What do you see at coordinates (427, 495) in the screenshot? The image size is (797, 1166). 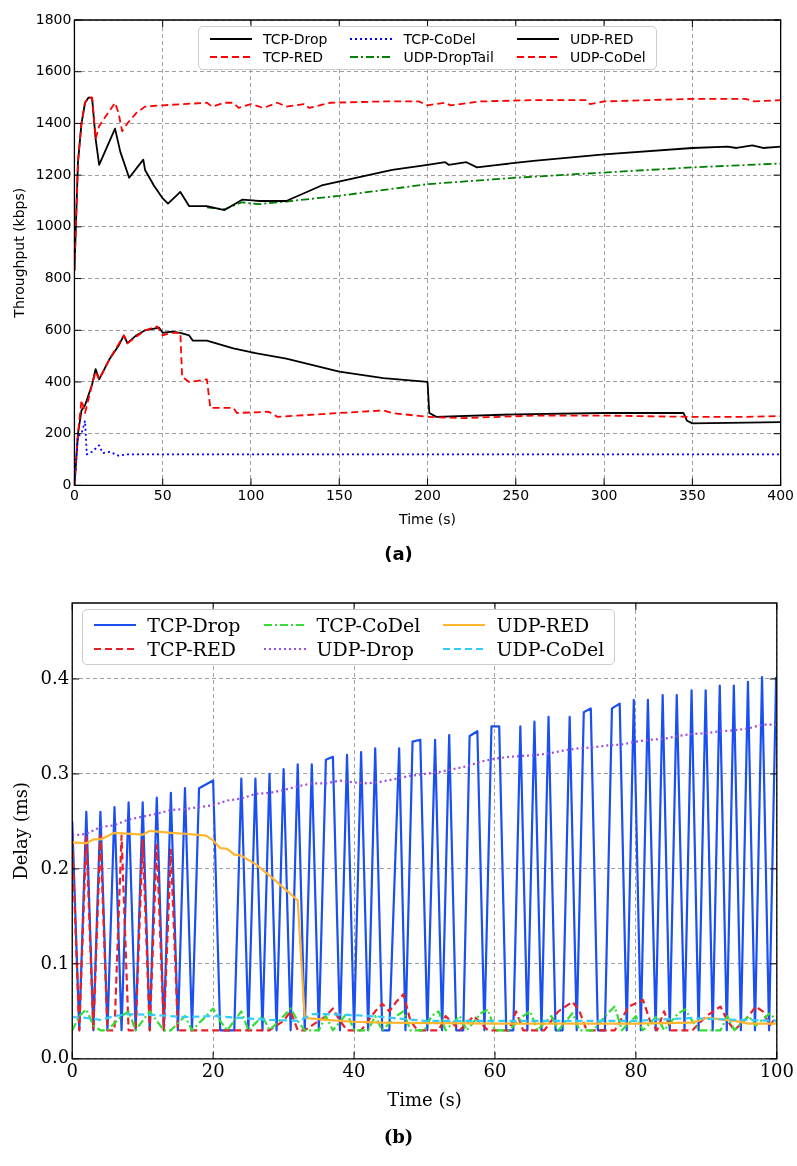 I see `x-tick-label: 200` at bounding box center [427, 495].